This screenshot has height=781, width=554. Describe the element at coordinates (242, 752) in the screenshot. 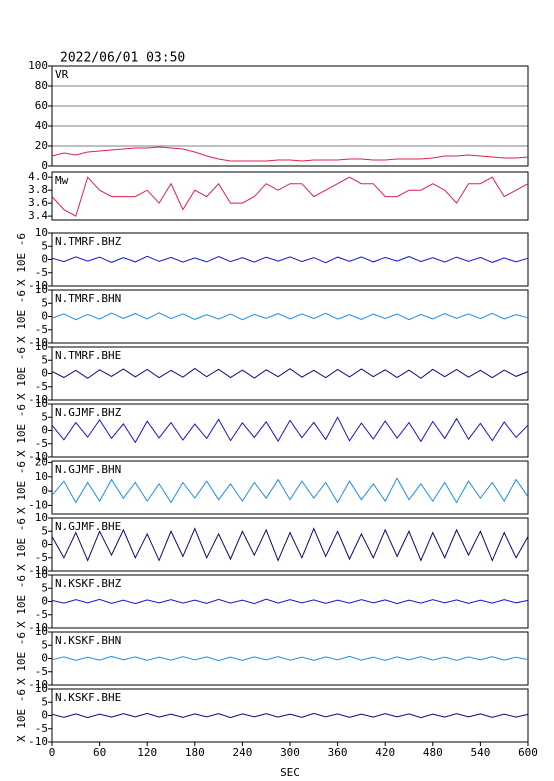

I see `x-tick-label: 240` at that location.